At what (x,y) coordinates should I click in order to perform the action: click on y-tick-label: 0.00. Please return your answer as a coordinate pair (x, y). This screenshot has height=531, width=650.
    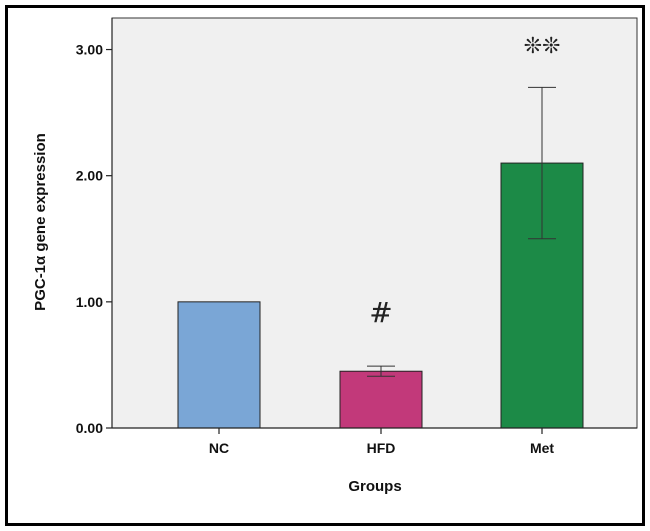
    Looking at the image, I should click on (89, 428).